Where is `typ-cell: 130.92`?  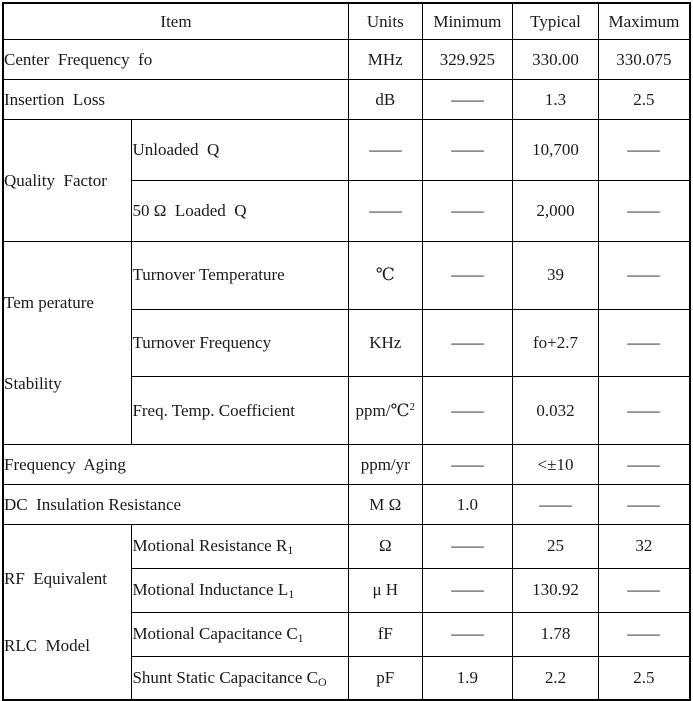 typ-cell: 130.92 is located at coordinates (555, 590).